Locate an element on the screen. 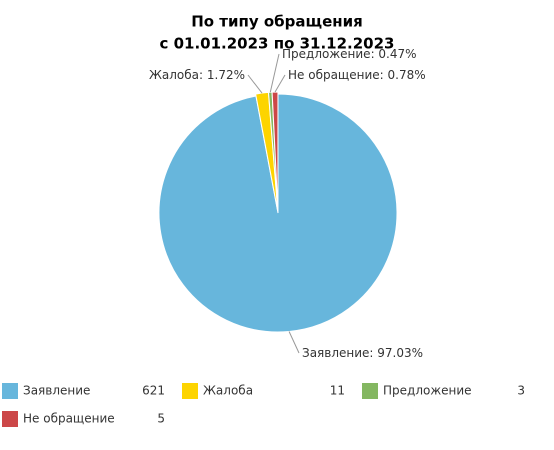 The image size is (554, 450). data-label: Предложение: 0.47% is located at coordinates (349, 54).